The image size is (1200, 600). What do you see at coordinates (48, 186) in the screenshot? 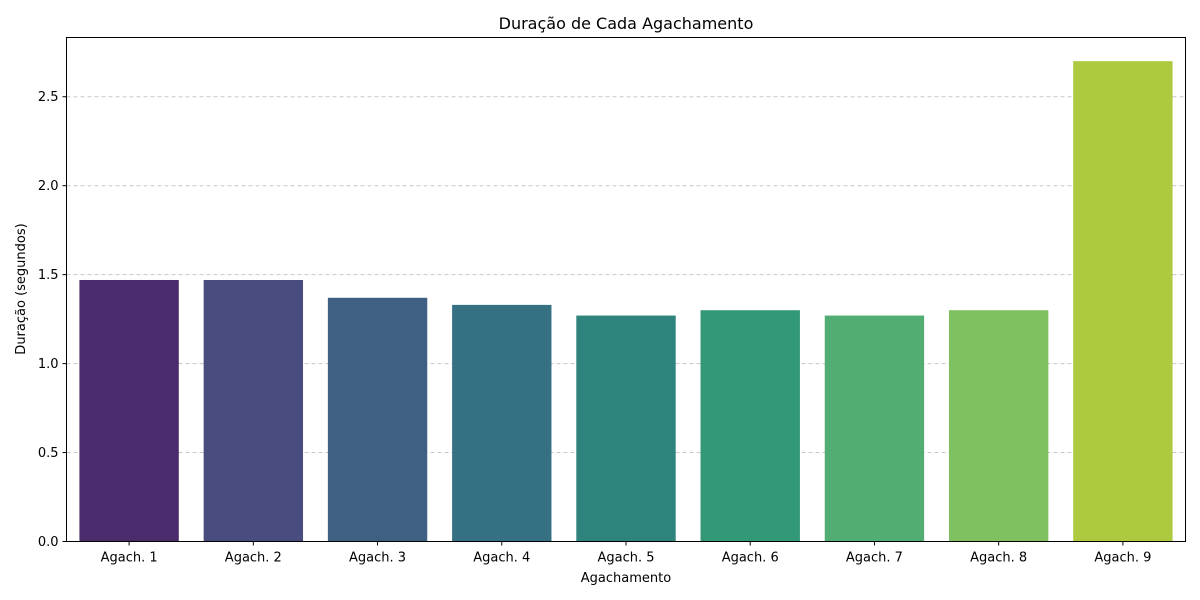
I see `y-tick-label: 2.0` at bounding box center [48, 186].